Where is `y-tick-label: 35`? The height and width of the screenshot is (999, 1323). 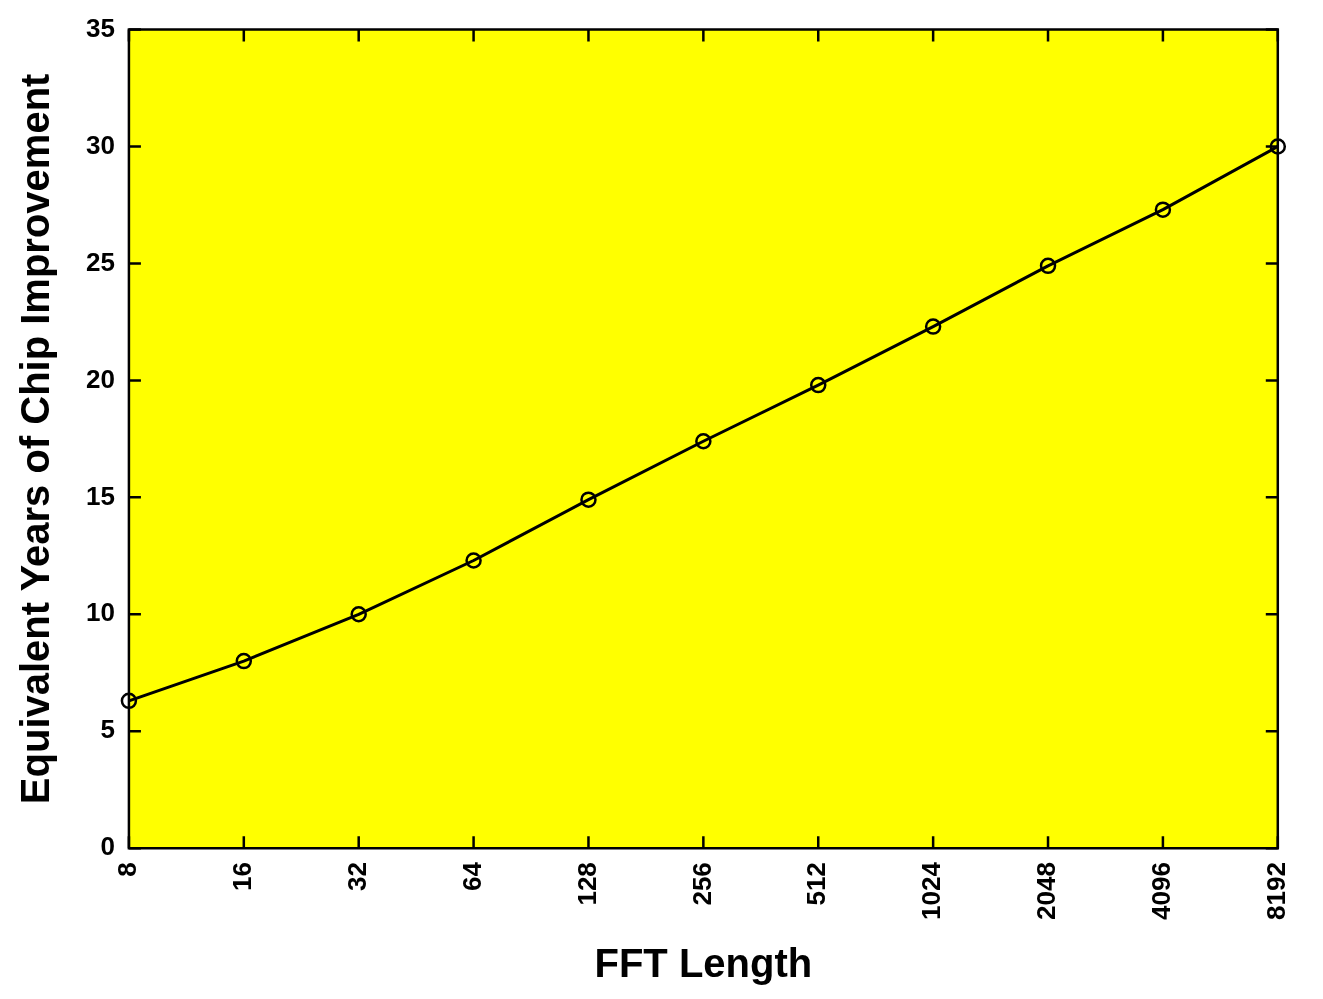 y-tick-label: 35 is located at coordinates (100, 27).